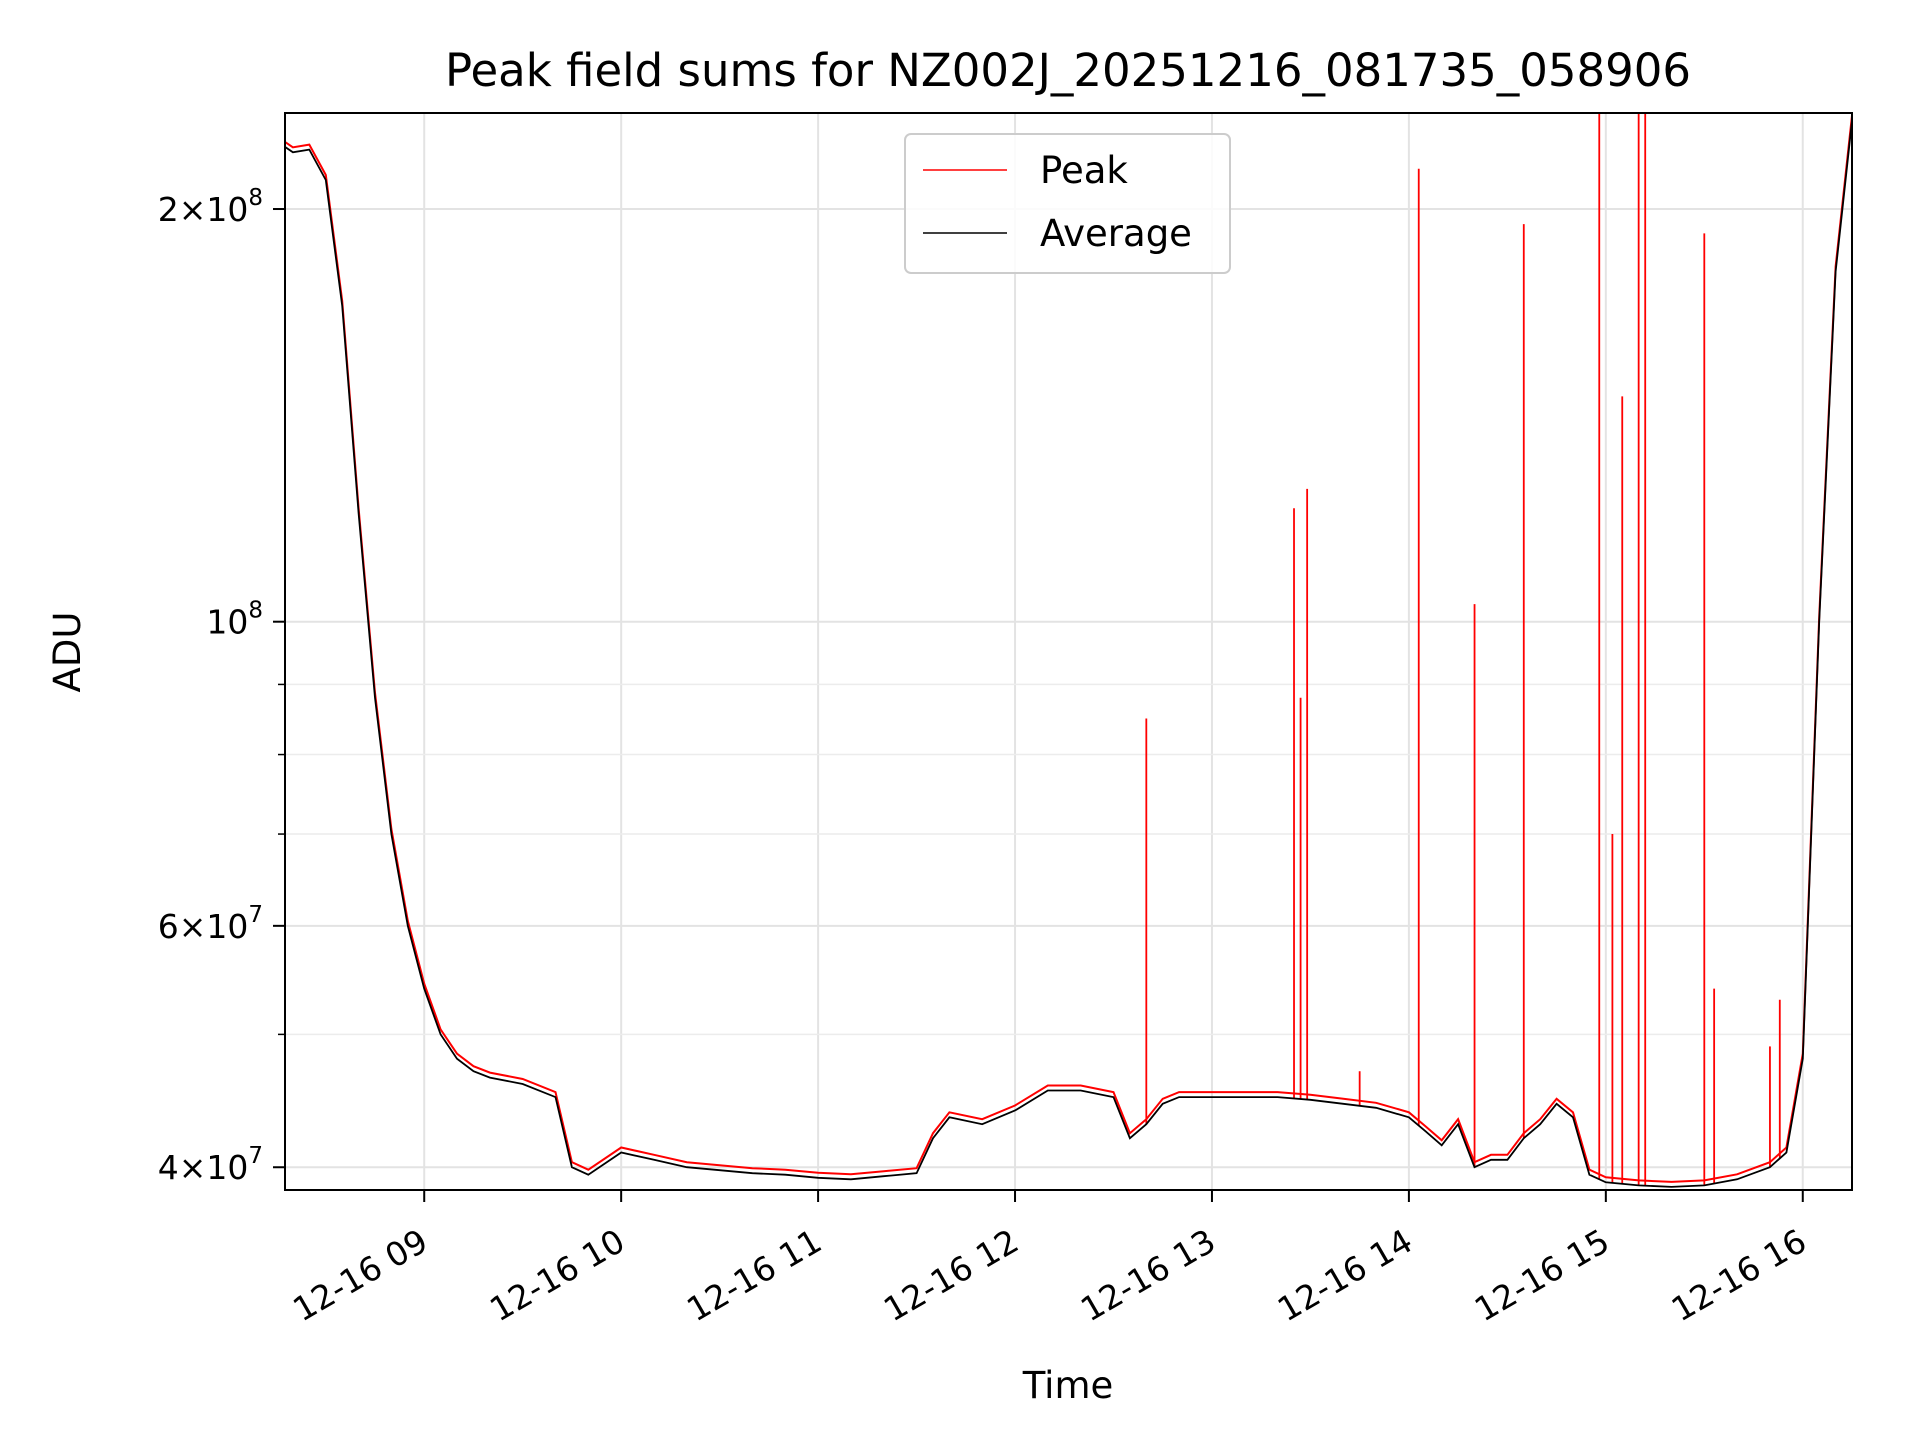 The width and height of the screenshot is (1920, 1440). What do you see at coordinates (67, 652) in the screenshot?
I see `y-axis-label: ADU` at bounding box center [67, 652].